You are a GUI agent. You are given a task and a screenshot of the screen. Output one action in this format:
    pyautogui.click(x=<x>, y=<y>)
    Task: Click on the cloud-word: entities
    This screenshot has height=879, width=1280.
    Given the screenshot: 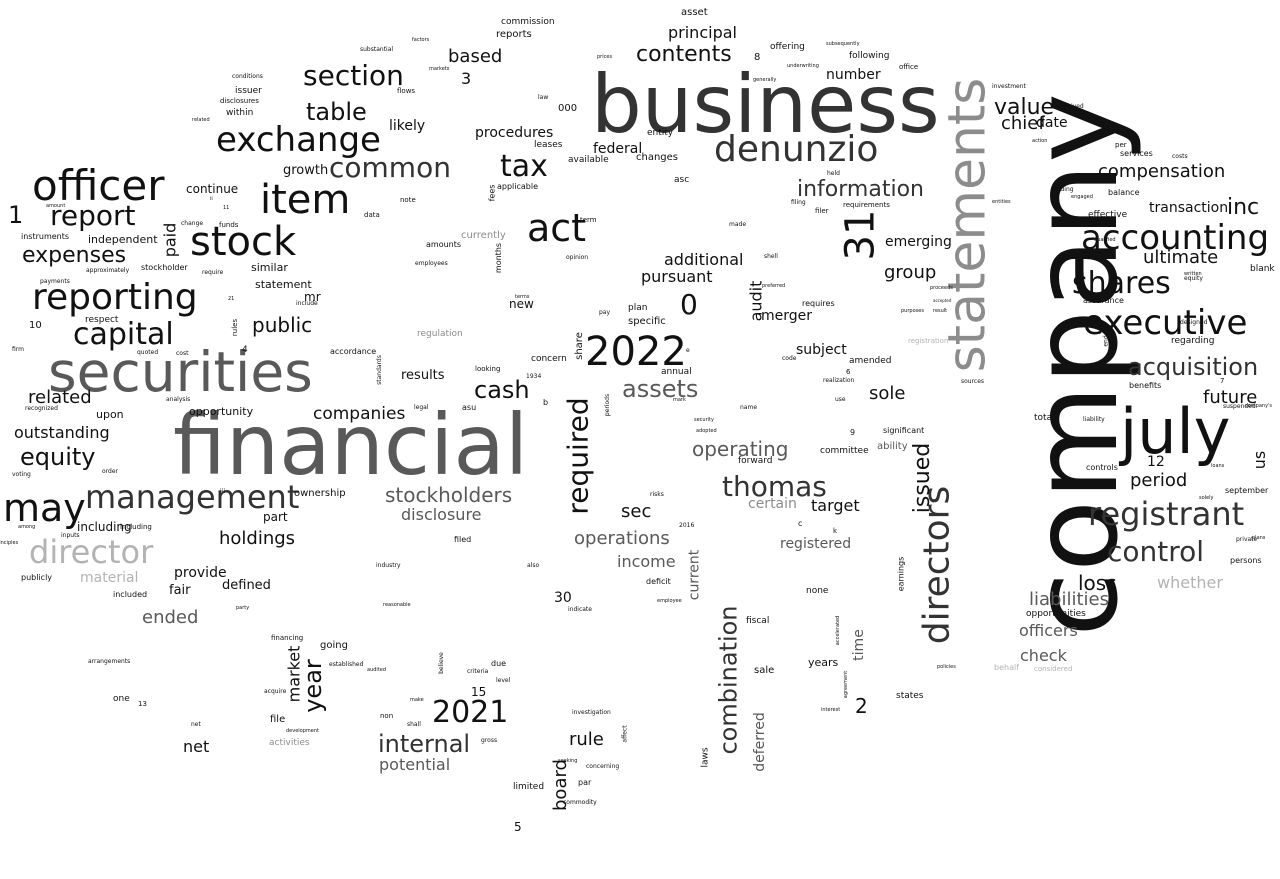 What is the action you would take?
    pyautogui.click(x=1001, y=202)
    